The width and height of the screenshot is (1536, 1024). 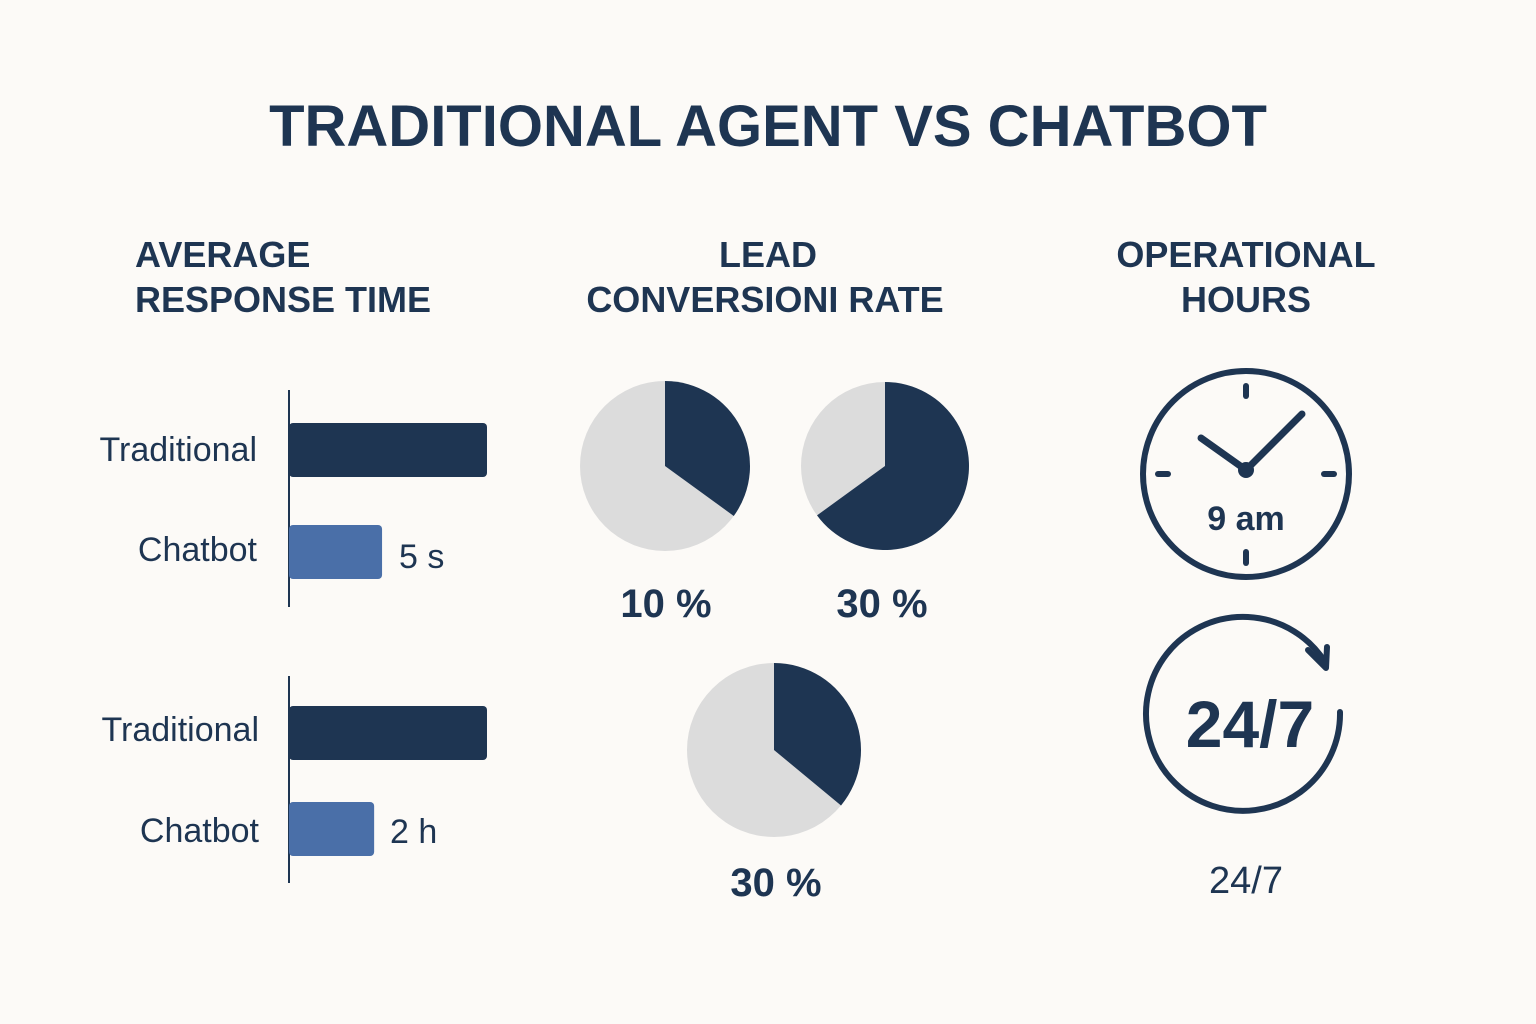 I want to click on page-title: TRADITIONAL AGENT VS CHATBOT, so click(x=768, y=126).